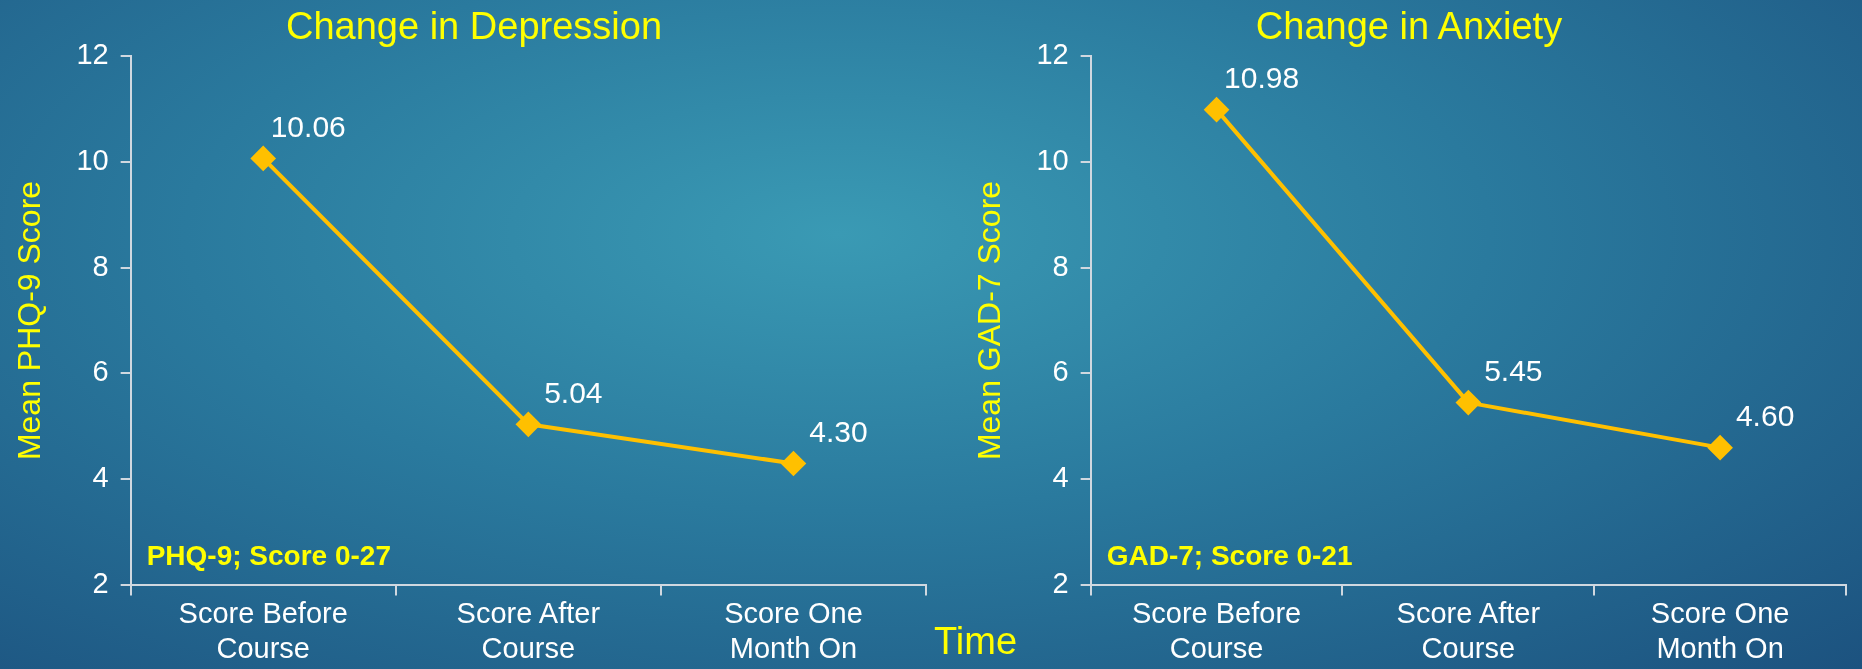  What do you see at coordinates (976, 641) in the screenshot?
I see `x-axis-title: Time` at bounding box center [976, 641].